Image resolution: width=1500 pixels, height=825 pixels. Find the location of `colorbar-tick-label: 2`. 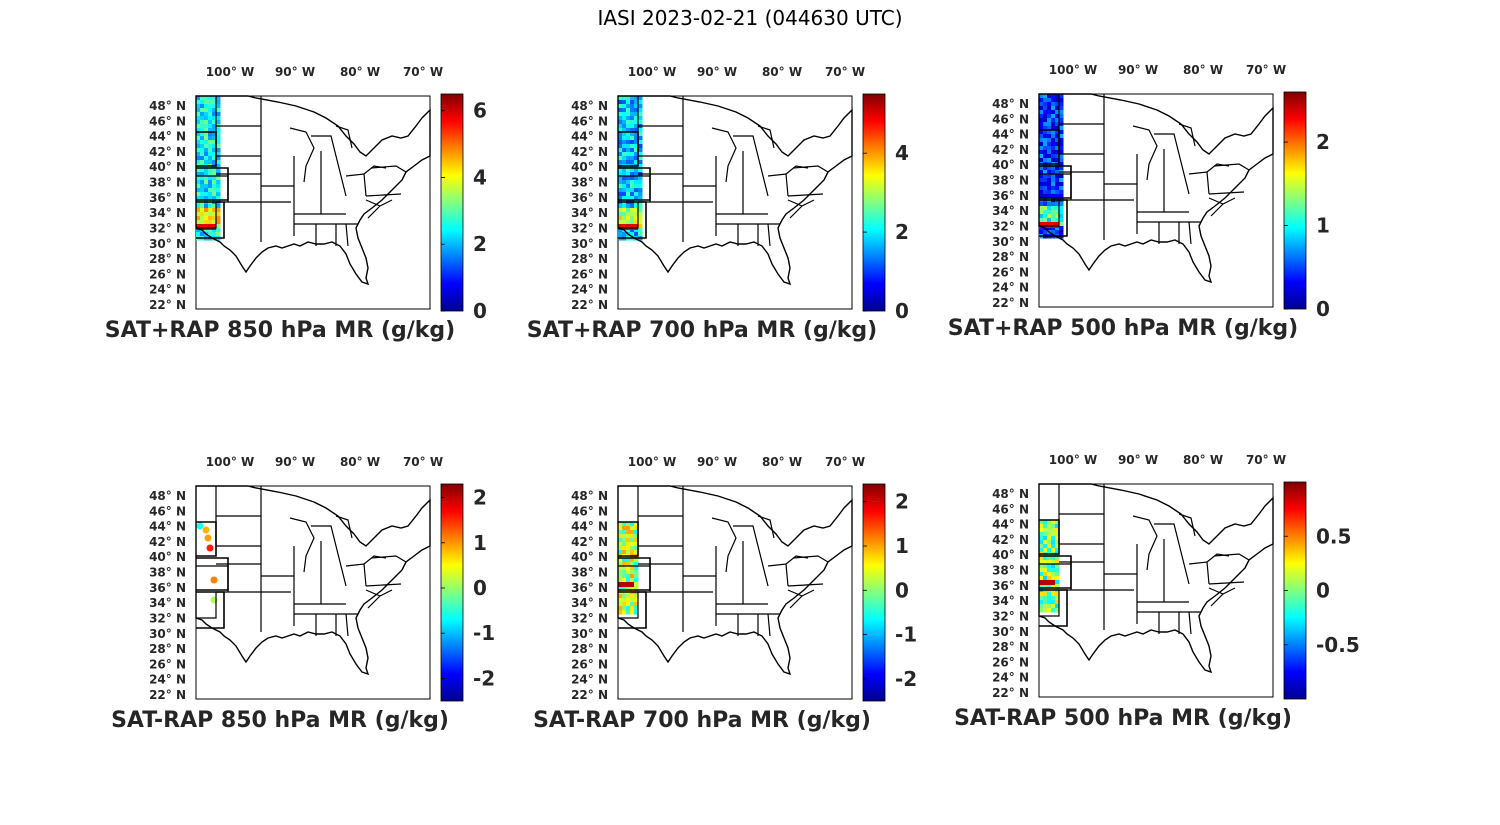

colorbar-tick-label: 2 is located at coordinates (902, 232).